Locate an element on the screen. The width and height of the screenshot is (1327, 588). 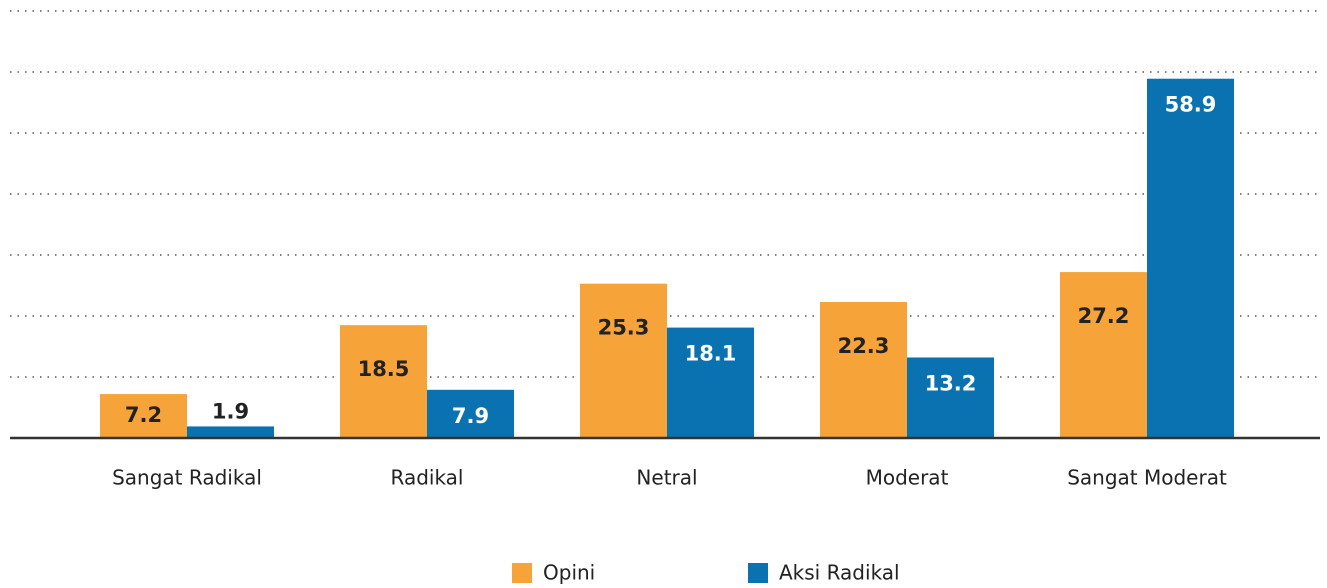
legend-label: Aksi Radikal is located at coordinates (839, 573).